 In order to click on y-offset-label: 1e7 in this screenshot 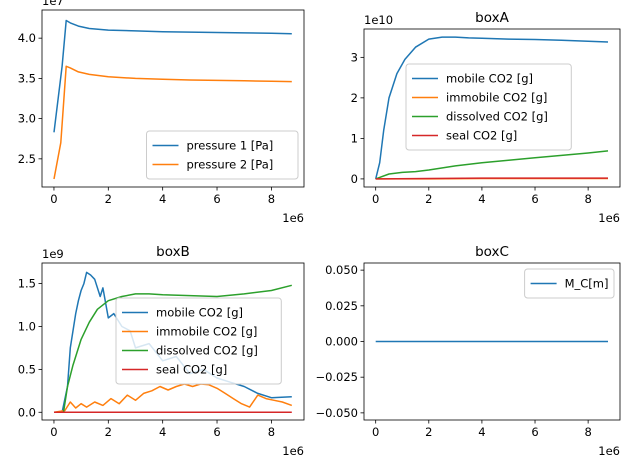, I will do `click(53, 4)`.